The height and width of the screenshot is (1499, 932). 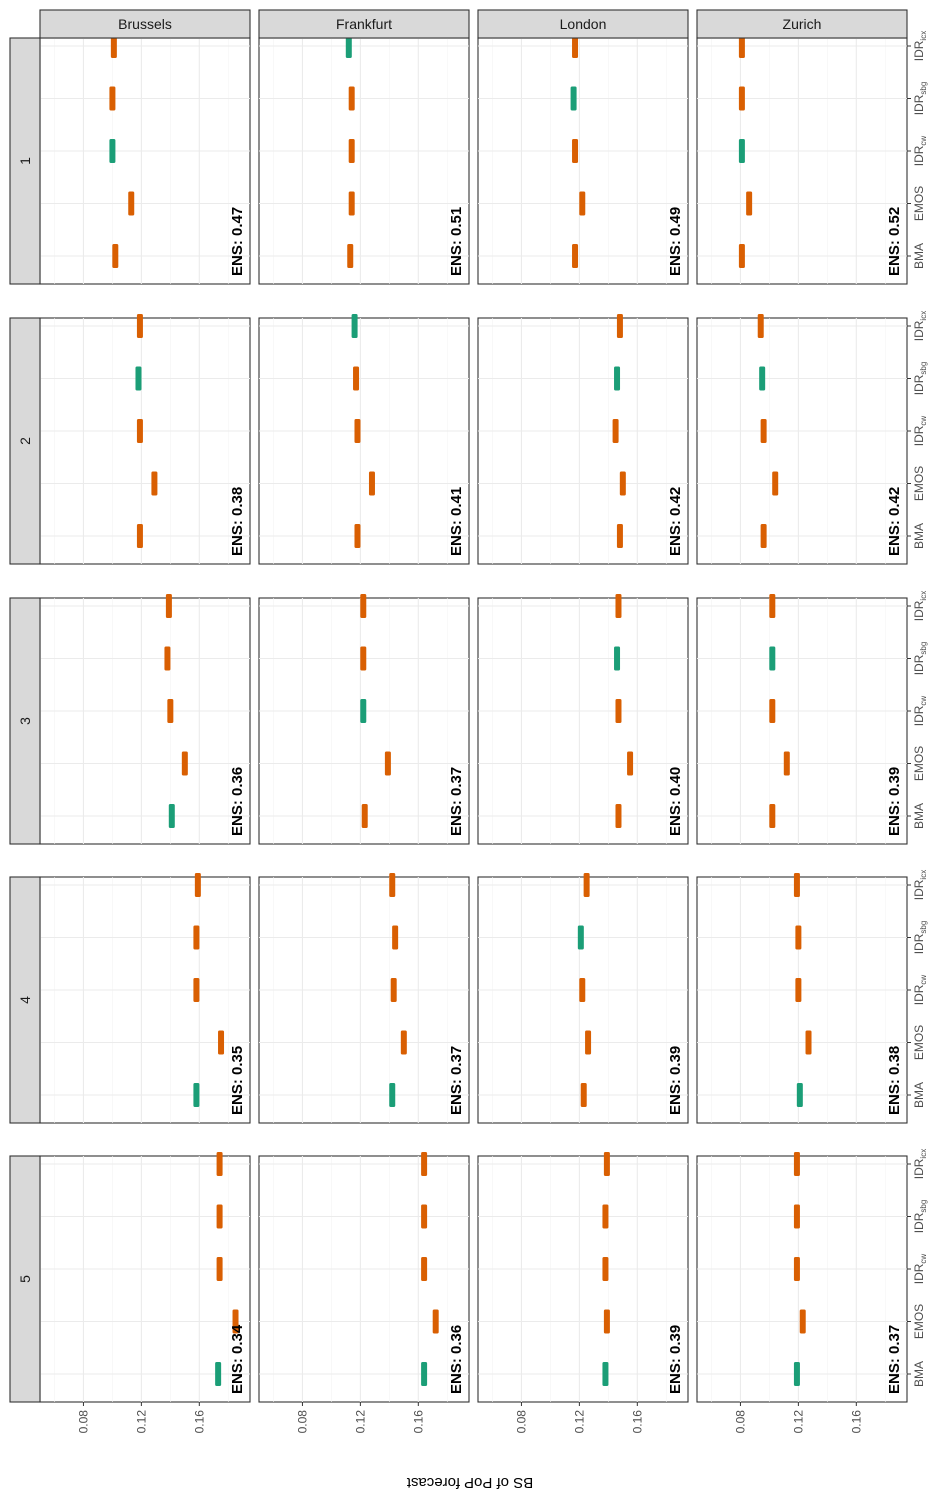 What do you see at coordinates (920, 326) in the screenshot?
I see `method-tick-label: IDRicx` at bounding box center [920, 326].